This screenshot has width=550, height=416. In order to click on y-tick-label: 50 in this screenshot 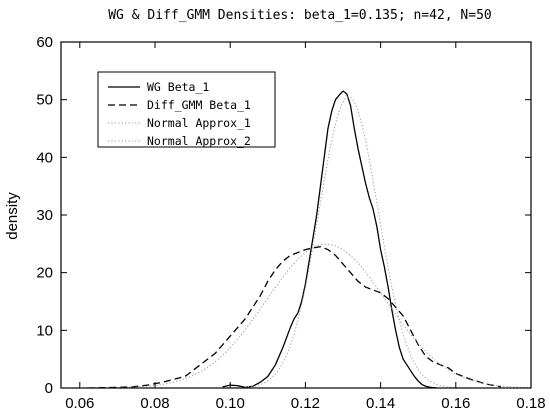, I will do `click(44, 100)`.